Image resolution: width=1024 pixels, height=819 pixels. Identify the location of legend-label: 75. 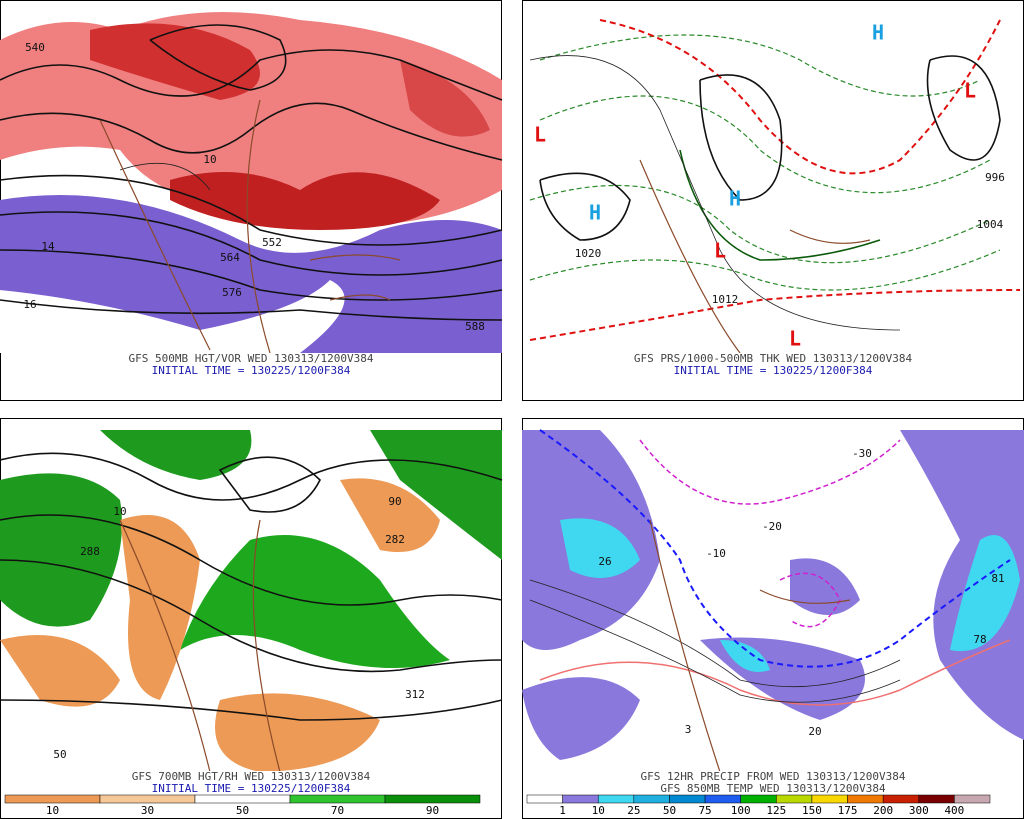
(704, 810).